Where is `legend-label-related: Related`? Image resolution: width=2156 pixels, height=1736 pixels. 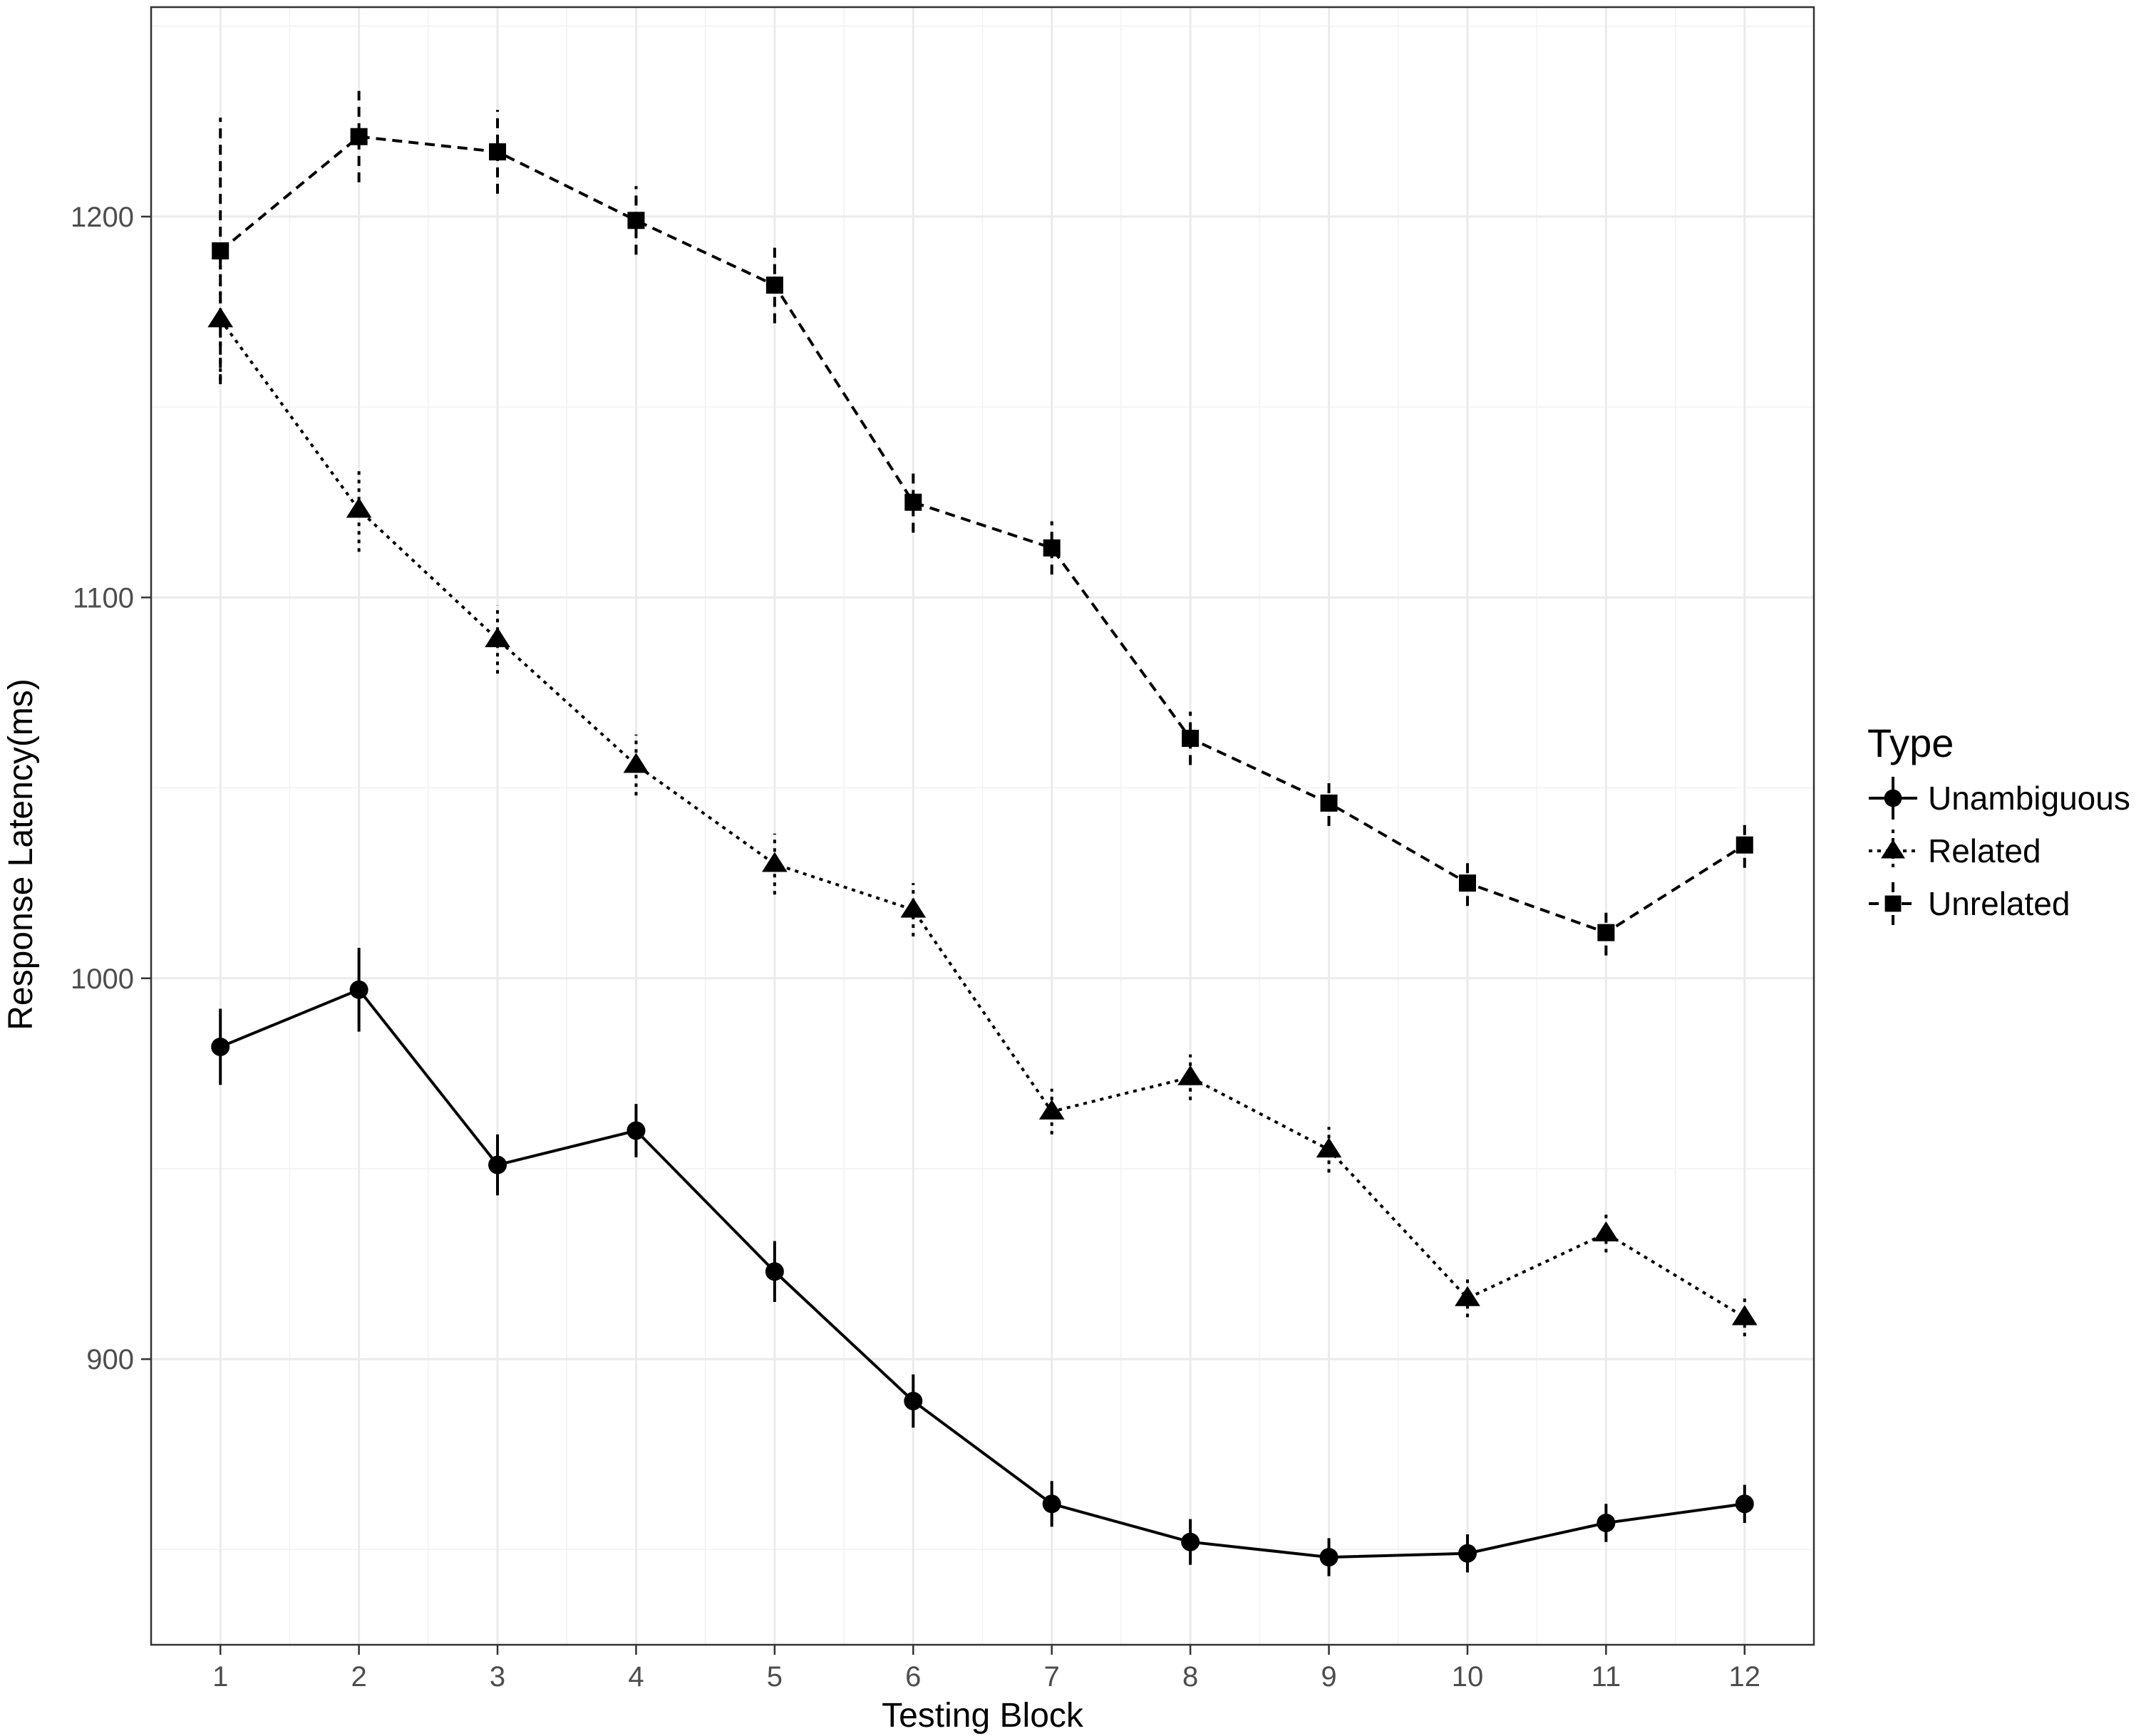
legend-label-related: Related is located at coordinates (1984, 851).